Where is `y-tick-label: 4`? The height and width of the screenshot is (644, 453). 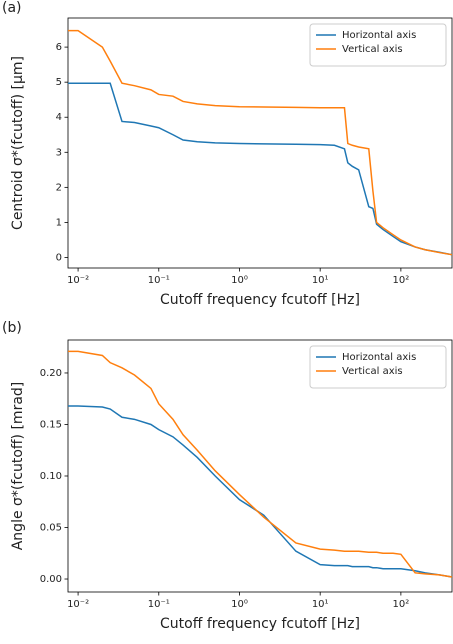 y-tick-label: 4 is located at coordinates (59, 117).